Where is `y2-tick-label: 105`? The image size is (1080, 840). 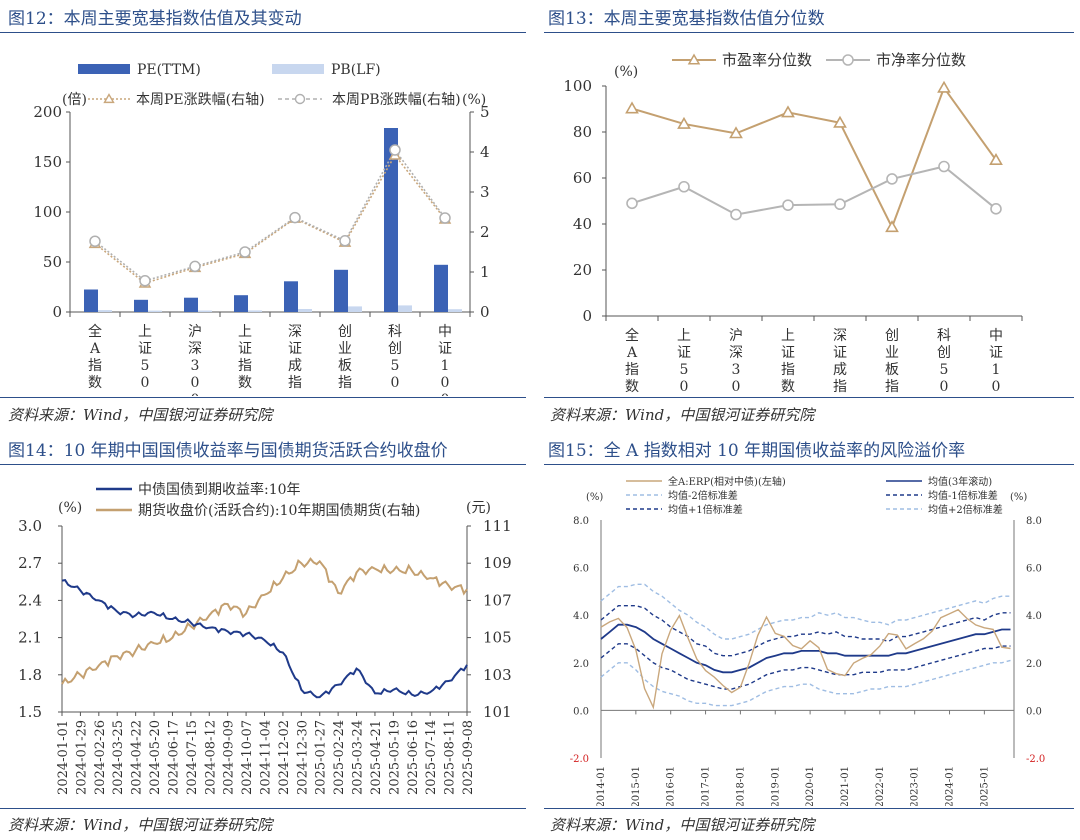 y2-tick-label: 105 is located at coordinates (497, 638).